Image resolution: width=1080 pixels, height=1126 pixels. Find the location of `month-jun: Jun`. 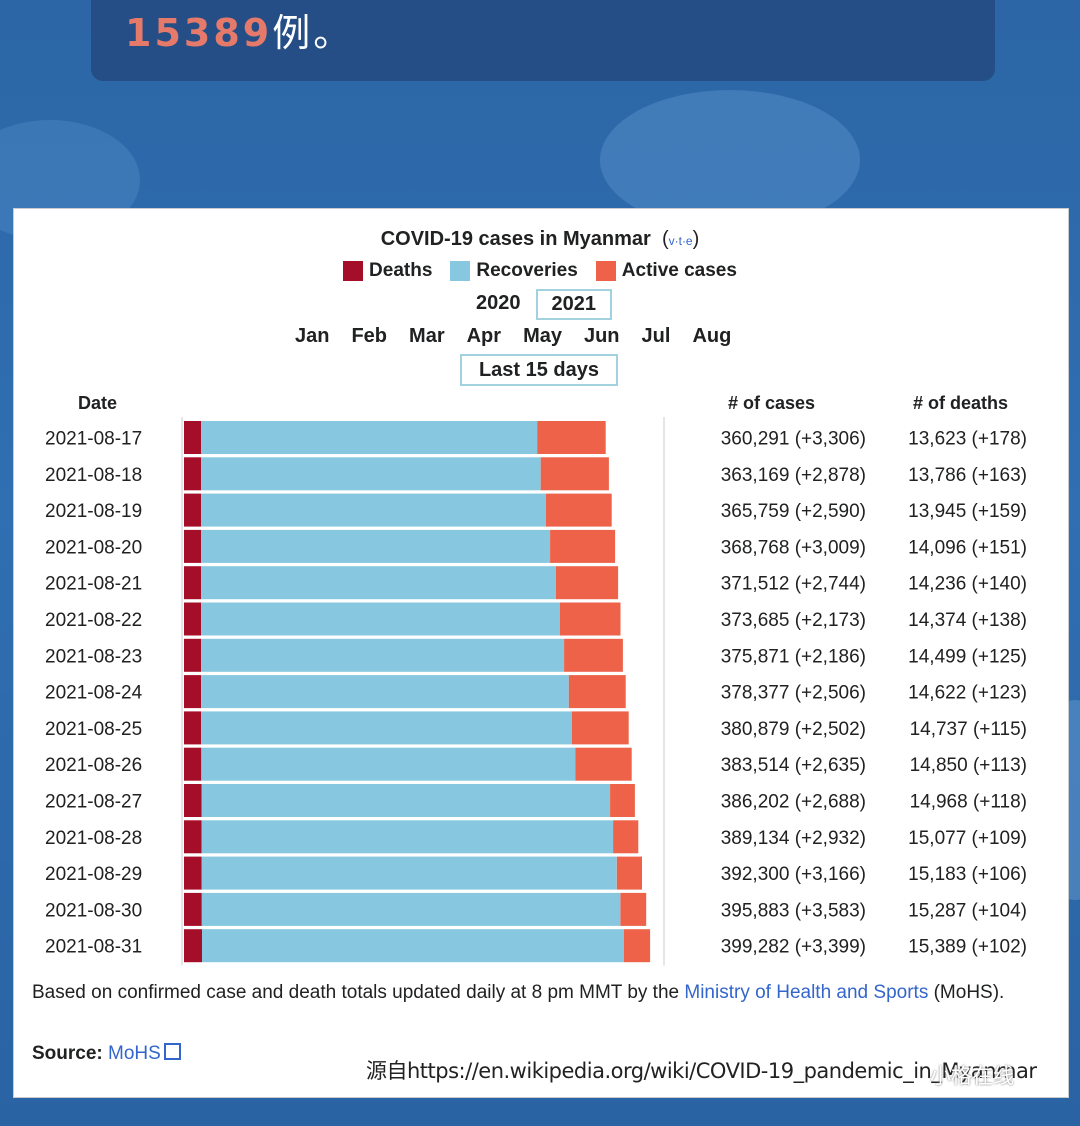

month-jun: Jun is located at coordinates (601, 336).